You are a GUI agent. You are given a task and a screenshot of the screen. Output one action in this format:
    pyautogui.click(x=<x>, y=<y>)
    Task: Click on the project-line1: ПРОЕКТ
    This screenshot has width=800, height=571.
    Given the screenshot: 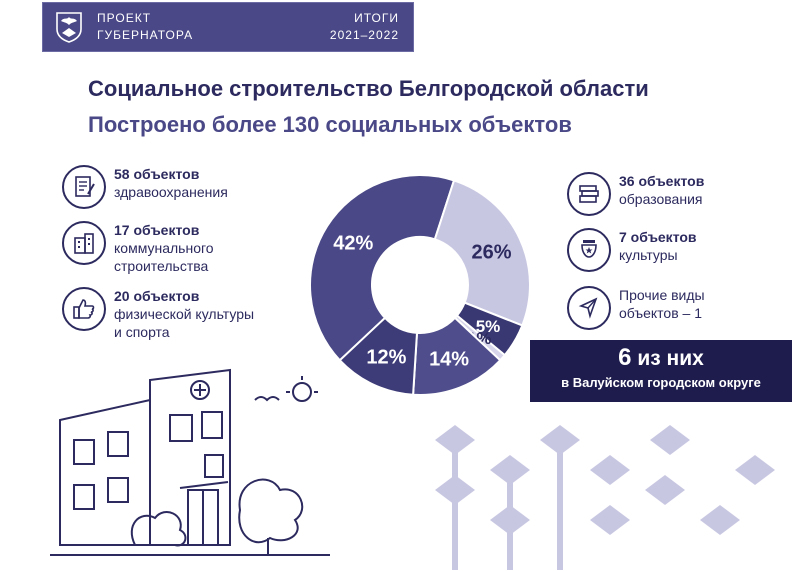 What is the action you would take?
    pyautogui.click(x=124, y=18)
    